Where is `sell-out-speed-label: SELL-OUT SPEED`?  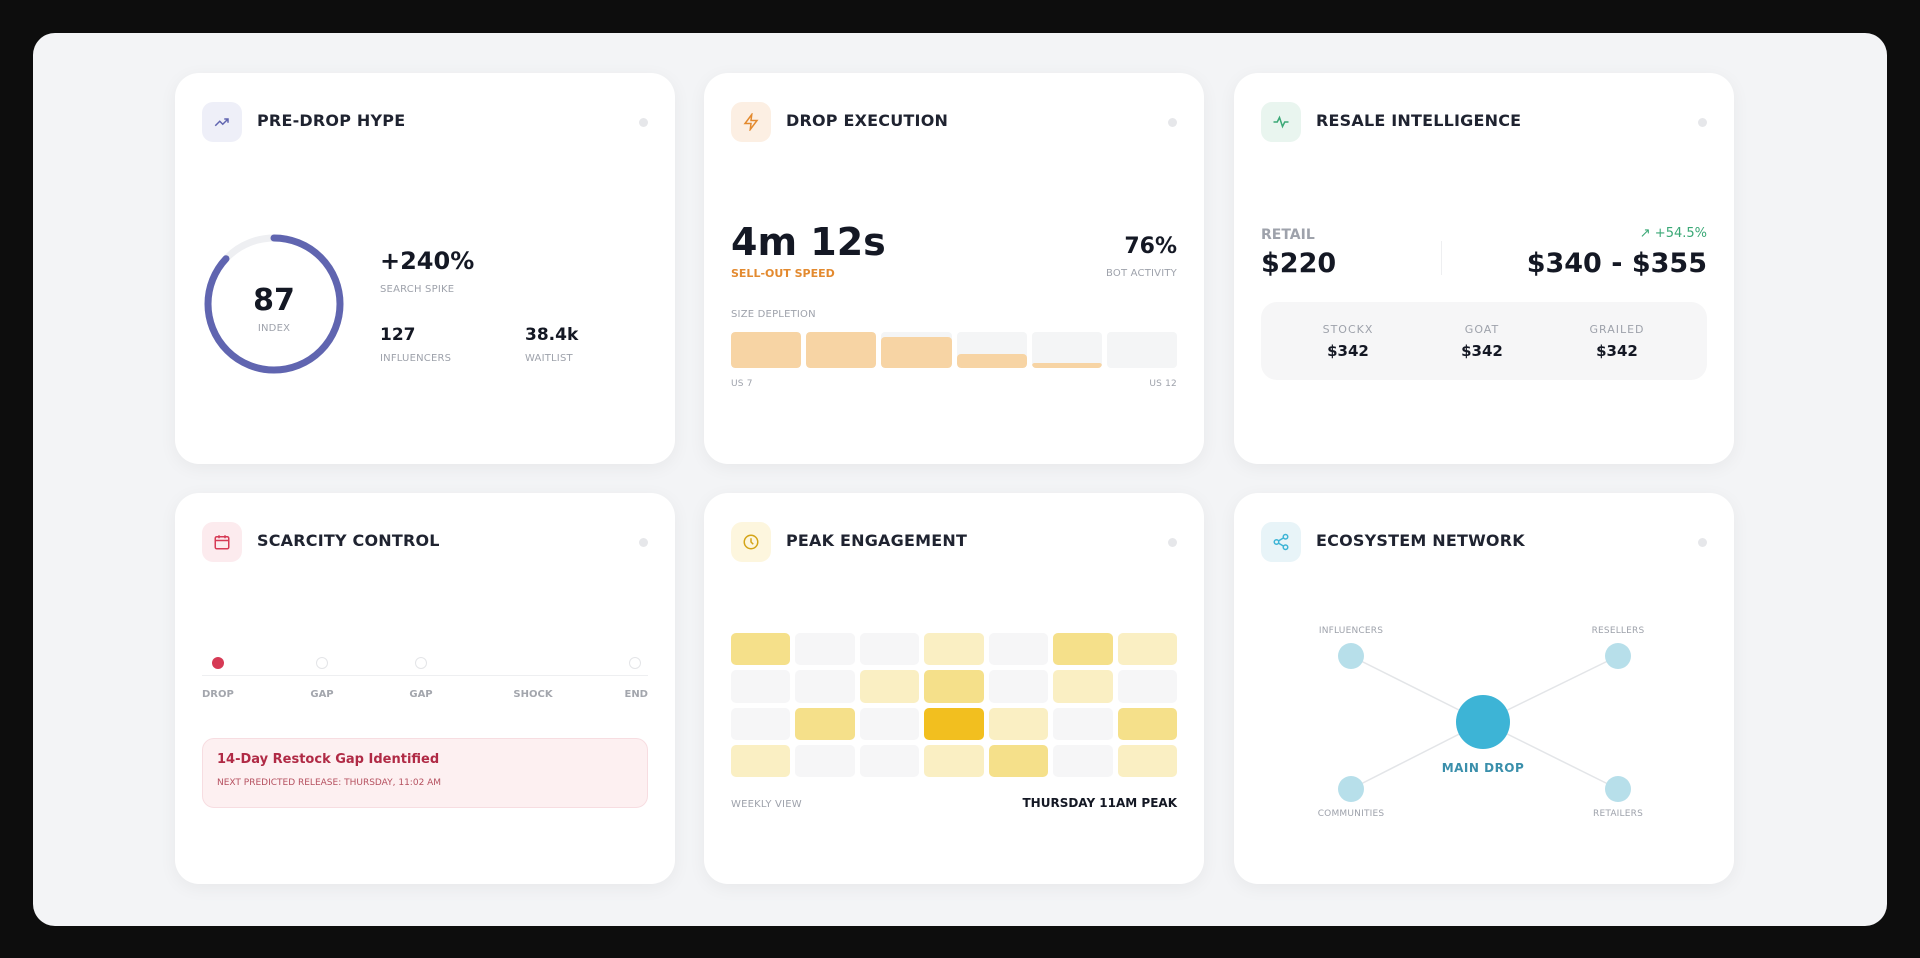
sell-out-speed-label: SELL-OUT SPEED is located at coordinates (783, 273).